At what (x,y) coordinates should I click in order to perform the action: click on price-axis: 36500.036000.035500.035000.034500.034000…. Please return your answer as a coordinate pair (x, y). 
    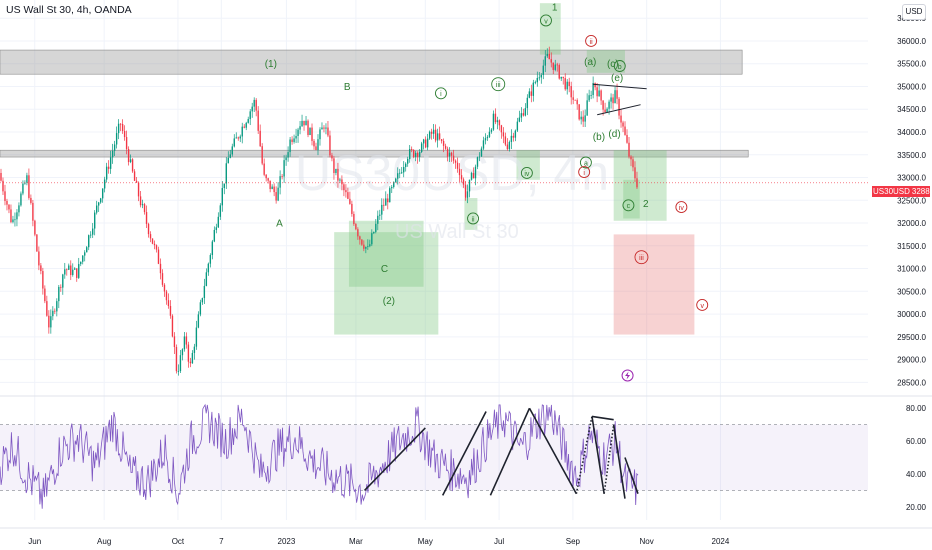
    Looking at the image, I should click on (901, 275).